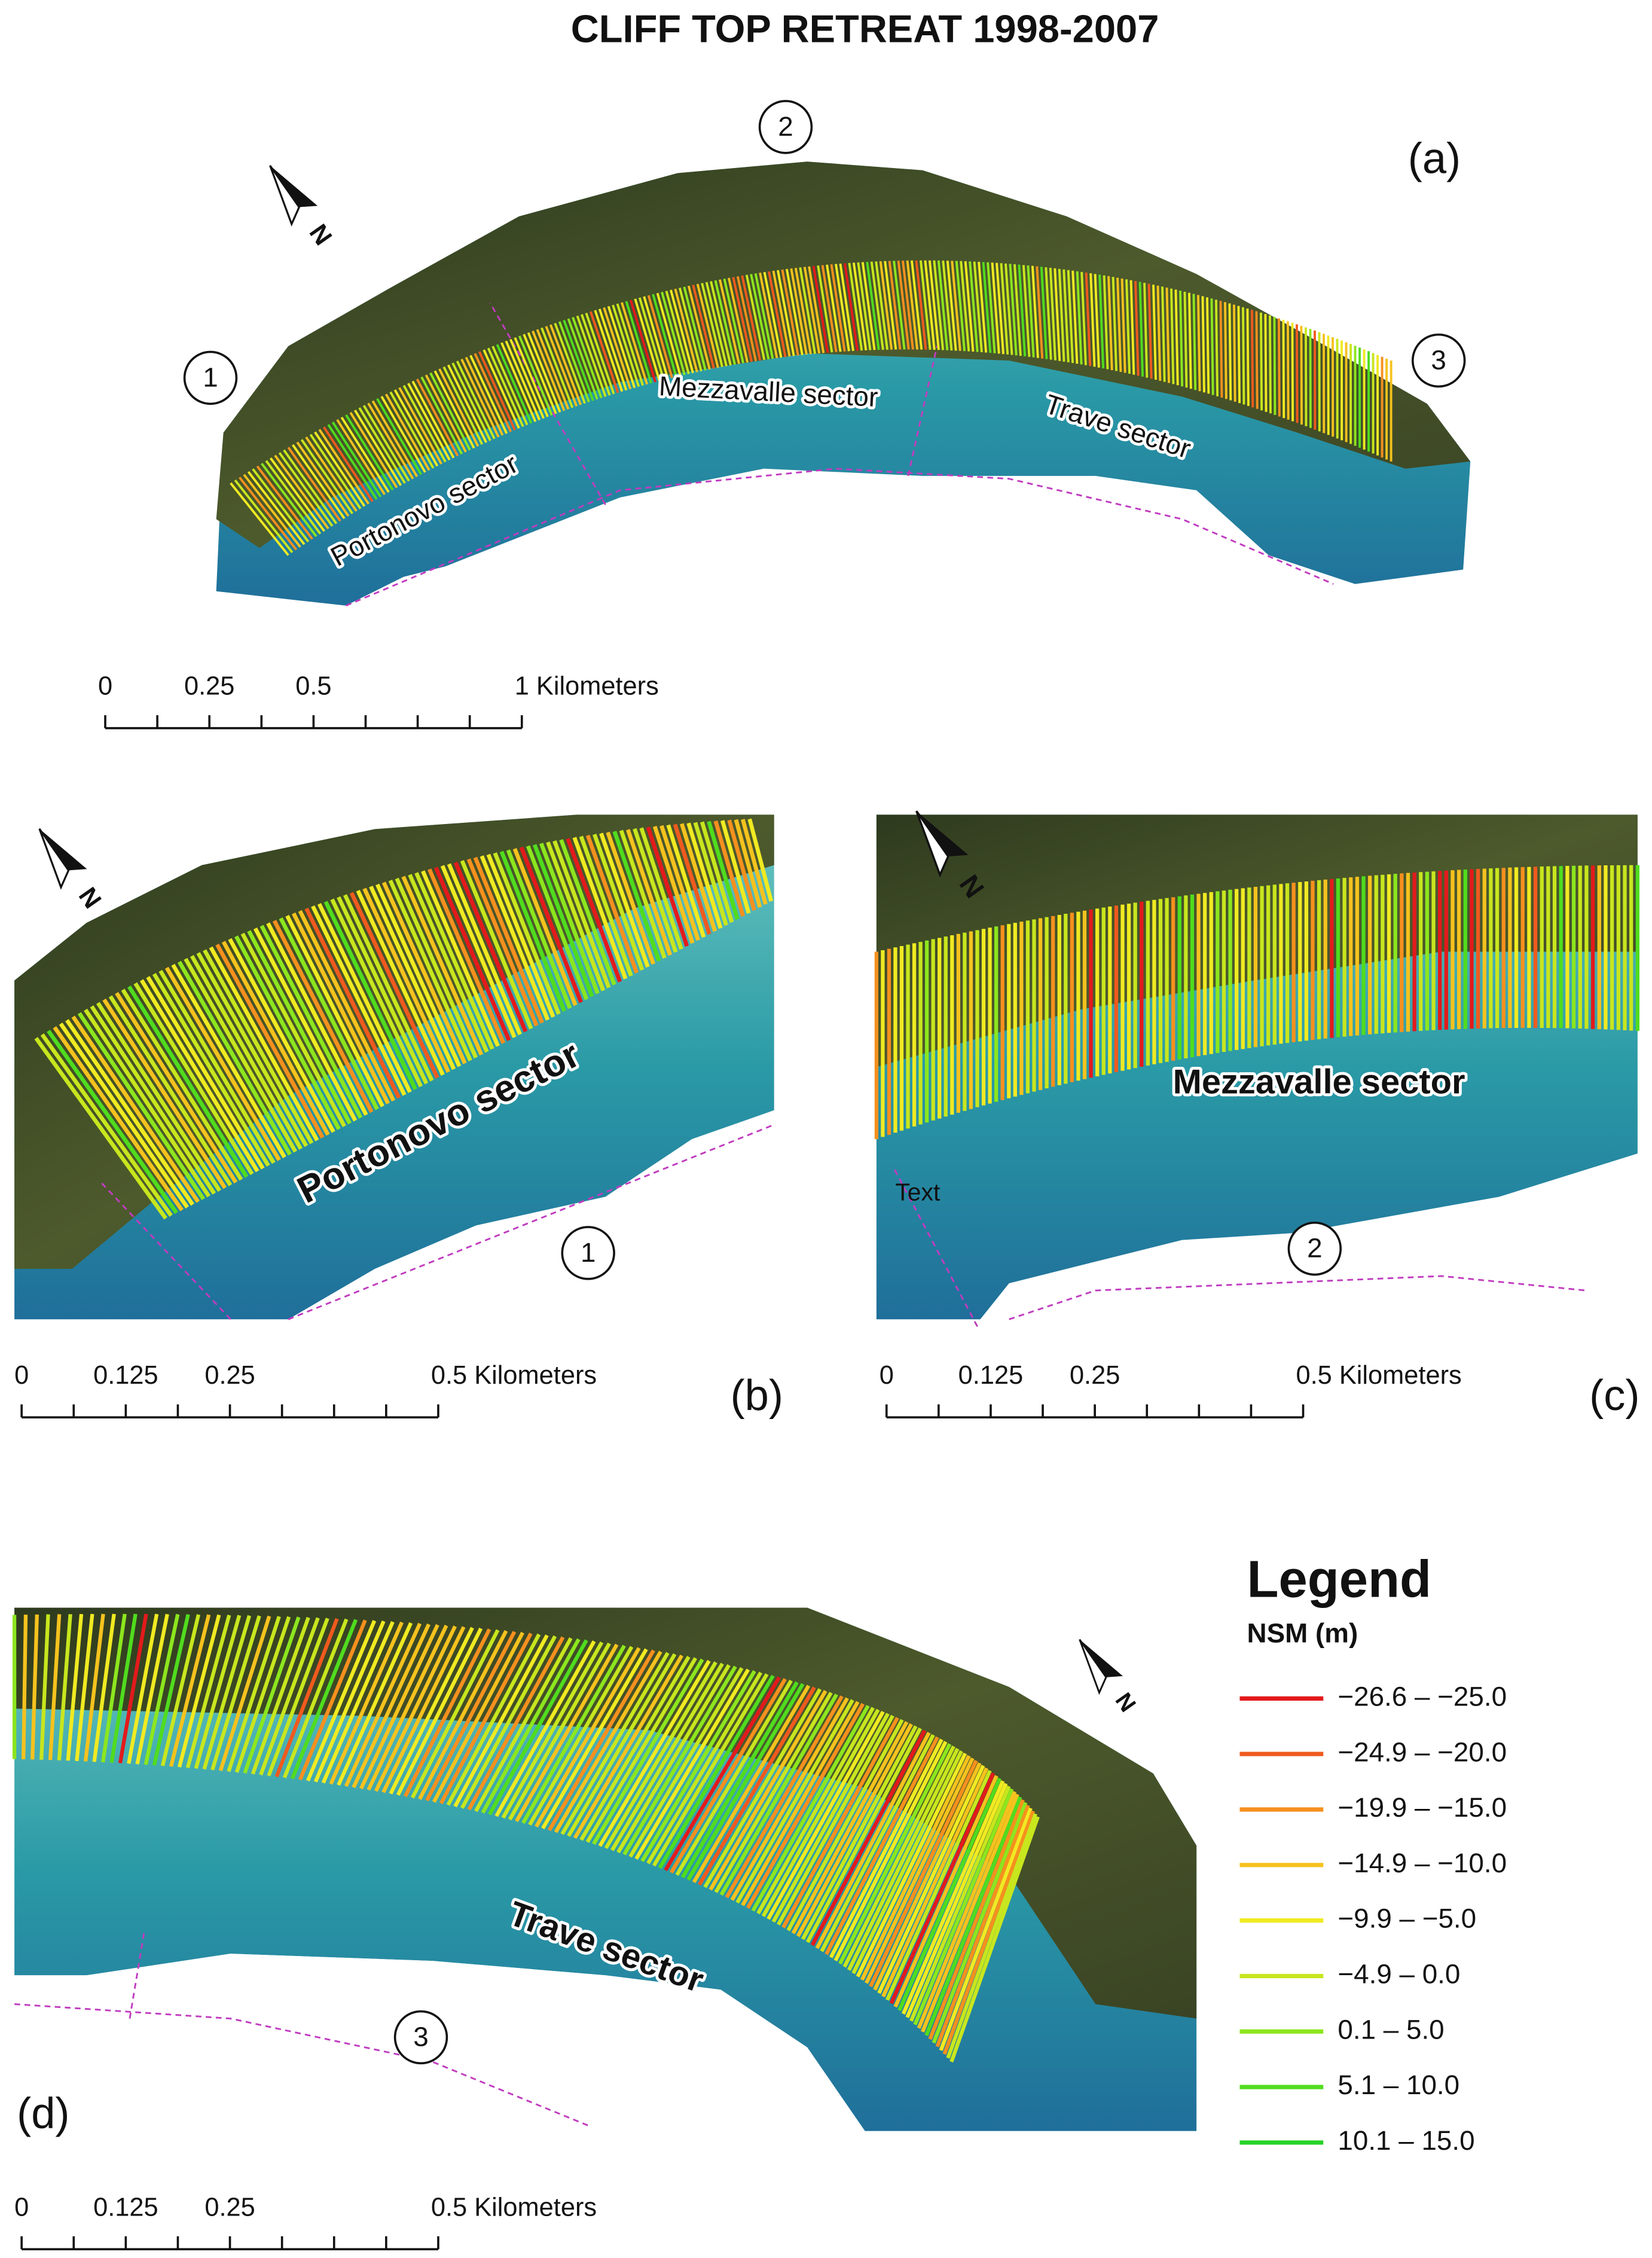 Image resolution: width=1652 pixels, height=2258 pixels. Describe the element at coordinates (126, 1375) in the screenshot. I see `scale-bar-label: 0.125` at that location.